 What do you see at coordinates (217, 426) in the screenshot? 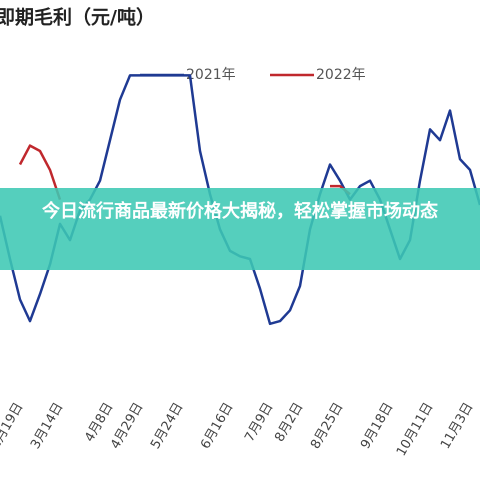
I see `x-tick-label: 6月16日` at bounding box center [217, 426].